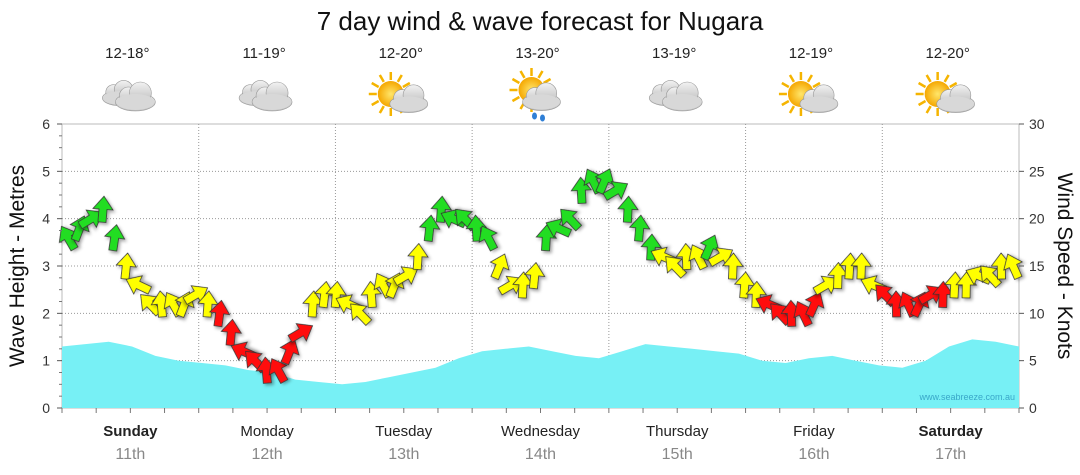  What do you see at coordinates (46, 171) in the screenshot?
I see `left-tick-label: 5` at bounding box center [46, 171].